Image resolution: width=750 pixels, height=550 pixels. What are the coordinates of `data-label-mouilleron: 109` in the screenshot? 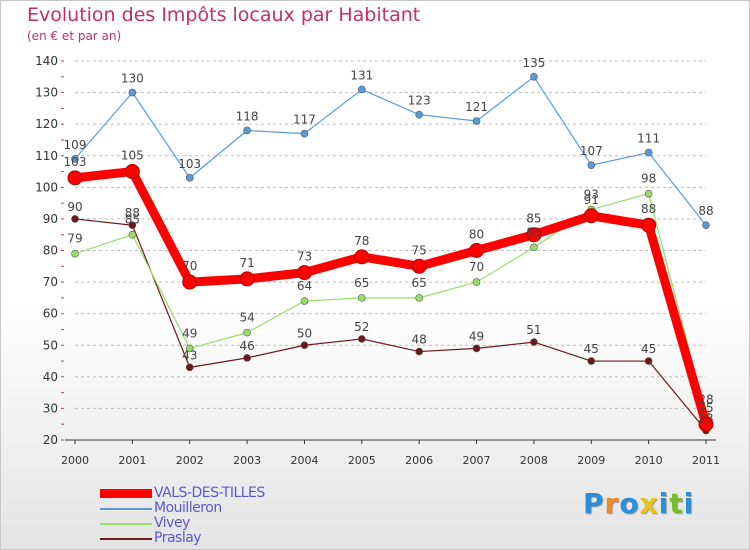 It's located at (75, 145).